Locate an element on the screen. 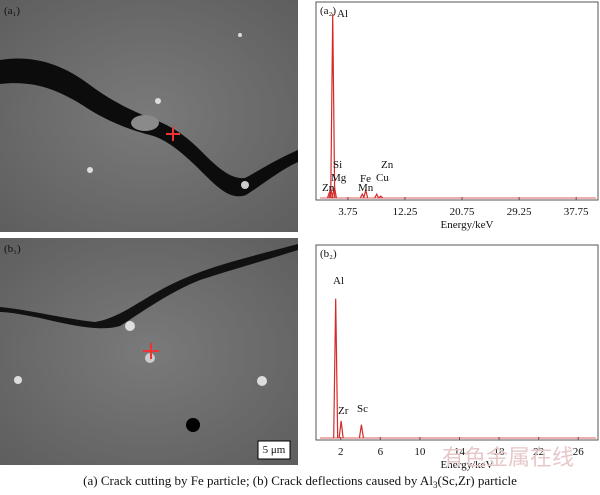  x-tick-label: 3.75 is located at coordinates (348, 212).